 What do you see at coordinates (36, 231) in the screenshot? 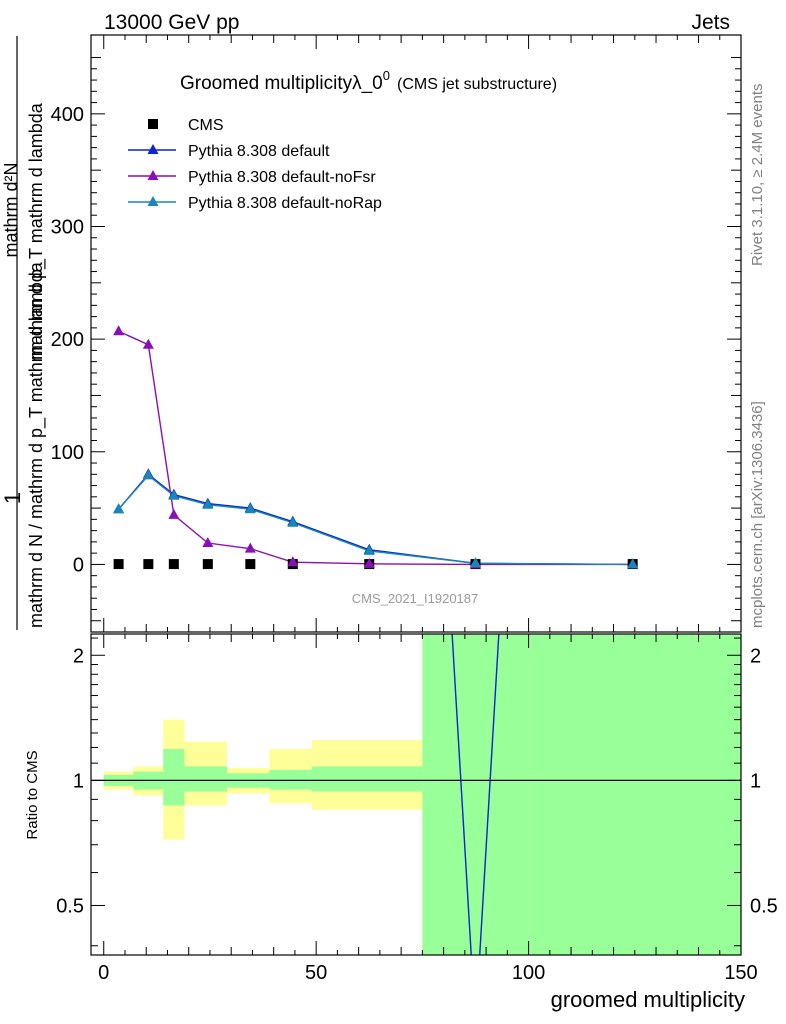
I see `ylabel-second-denominator: mathrm d p_T mathrm d lambda` at bounding box center [36, 231].